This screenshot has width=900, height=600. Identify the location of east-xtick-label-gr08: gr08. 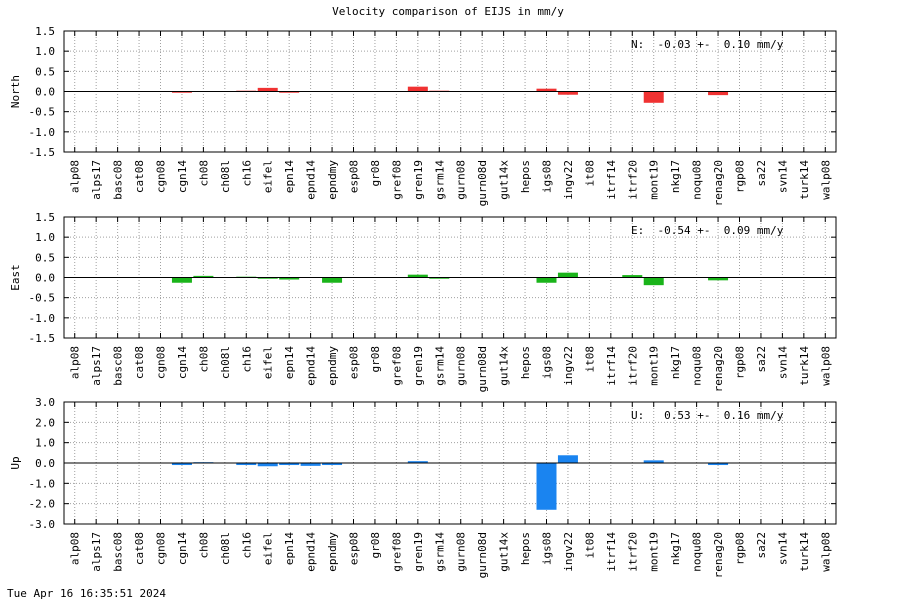
(375, 359).